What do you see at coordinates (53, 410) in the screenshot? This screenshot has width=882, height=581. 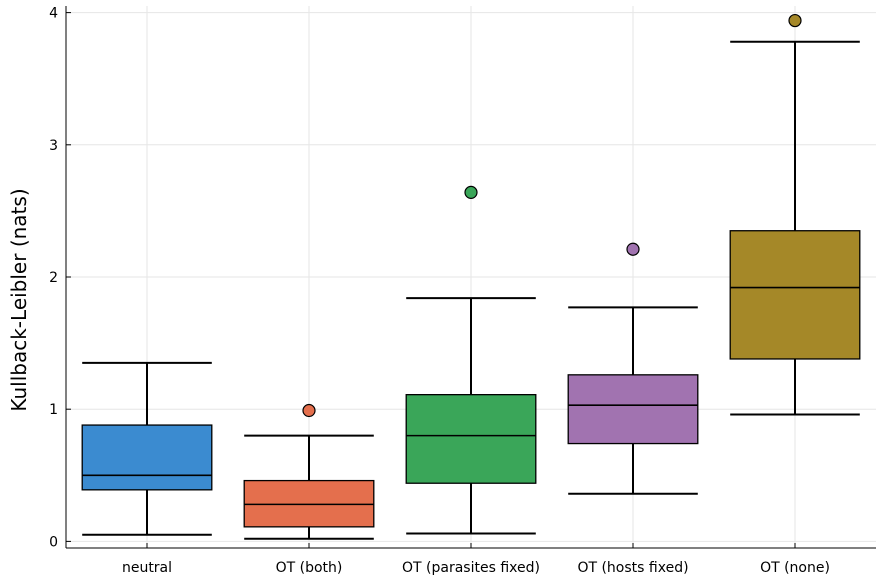 I see `y-tick-label: 1` at bounding box center [53, 410].